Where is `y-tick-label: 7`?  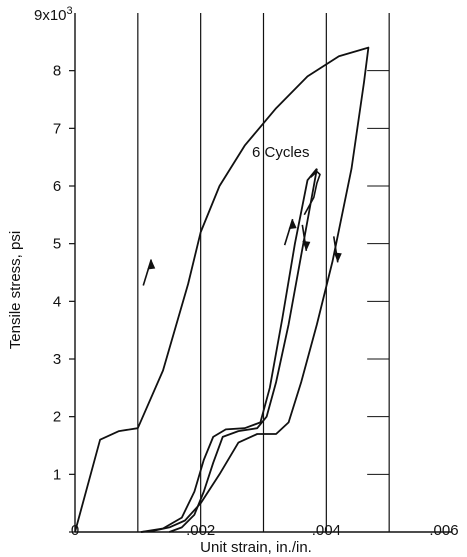
y-tick-label: 7 is located at coordinates (57, 128).